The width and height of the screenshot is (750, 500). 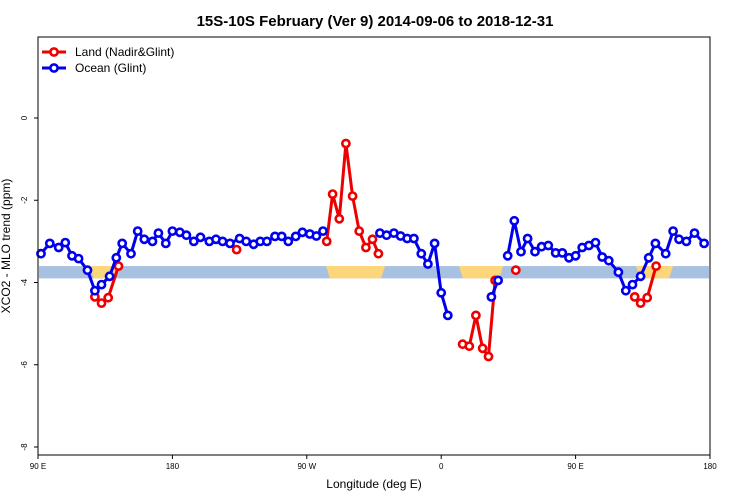 I want to click on y-tick-label: -2, so click(x=24, y=200).